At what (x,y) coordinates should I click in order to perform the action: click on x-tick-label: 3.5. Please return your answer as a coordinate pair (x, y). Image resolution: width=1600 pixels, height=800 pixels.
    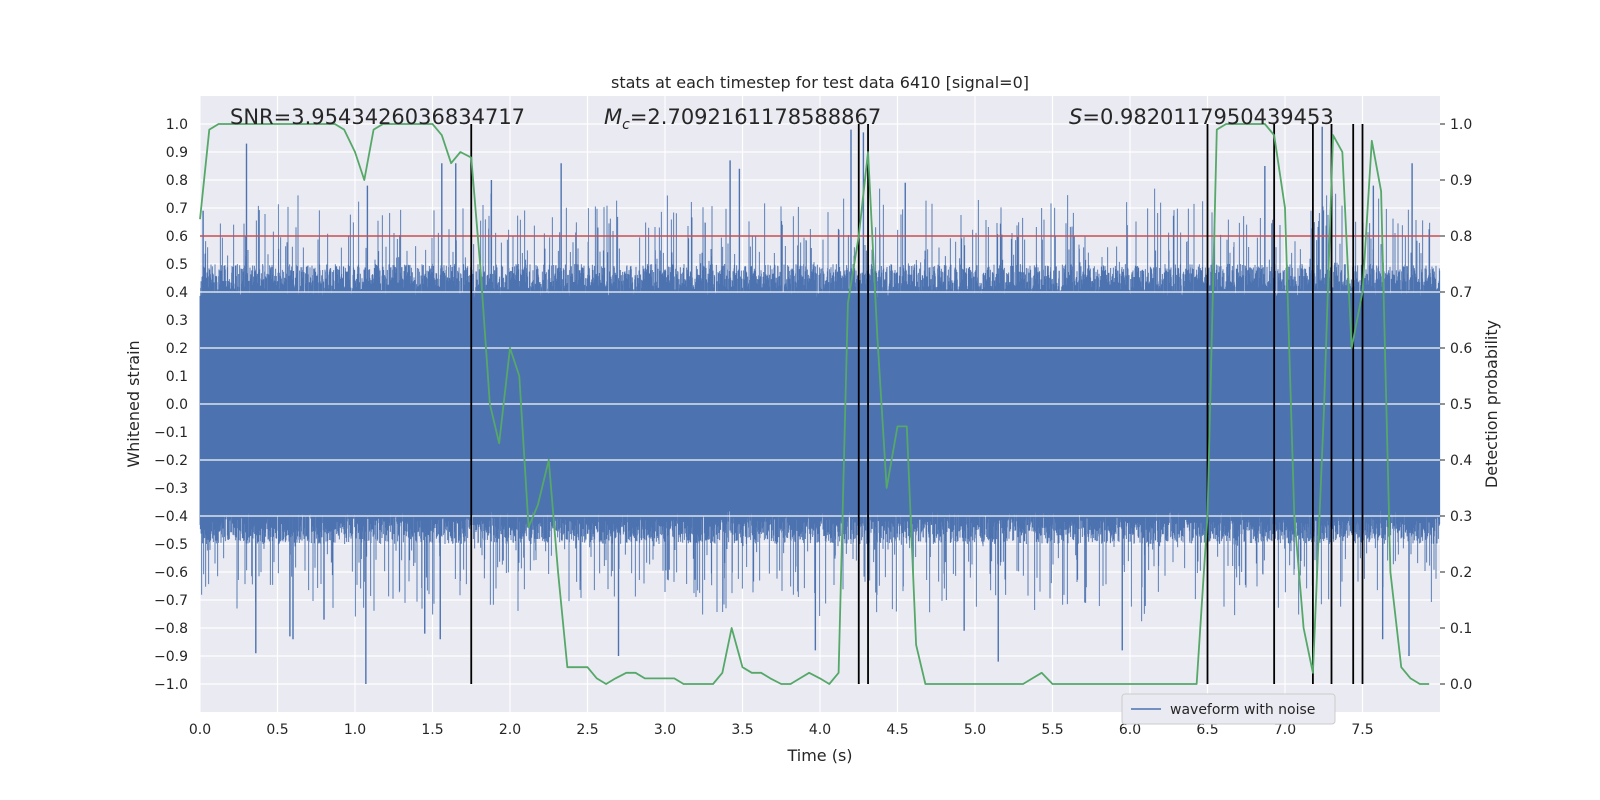
    Looking at the image, I should click on (742, 730).